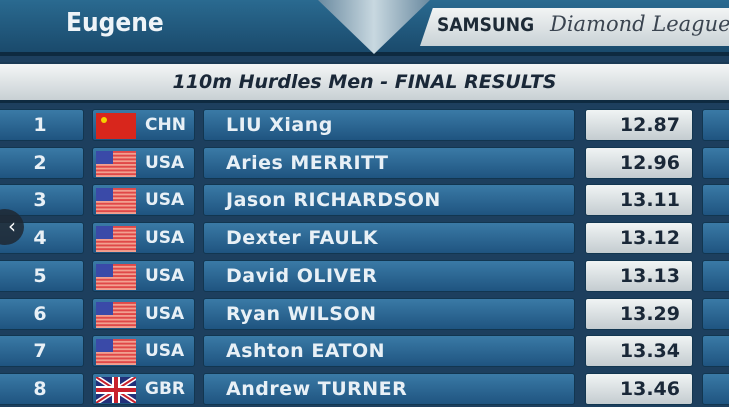  What do you see at coordinates (639, 200) in the screenshot?
I see `result-time: 13.11` at bounding box center [639, 200].